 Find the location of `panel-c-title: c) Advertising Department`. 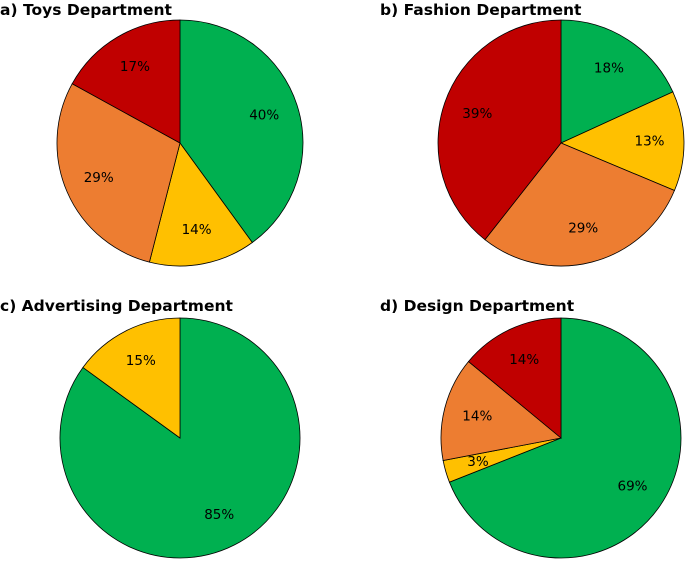

panel-c-title: c) Advertising Department is located at coordinates (116, 306).